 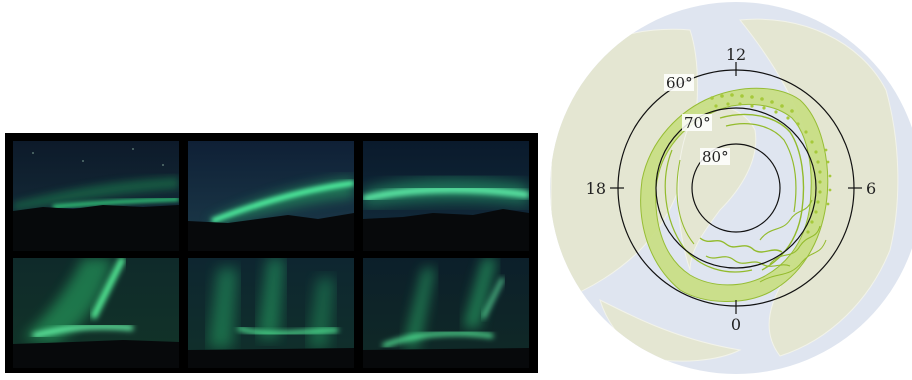 What do you see at coordinates (715, 157) in the screenshot?
I see `latitude-label-80: 80°` at bounding box center [715, 157].